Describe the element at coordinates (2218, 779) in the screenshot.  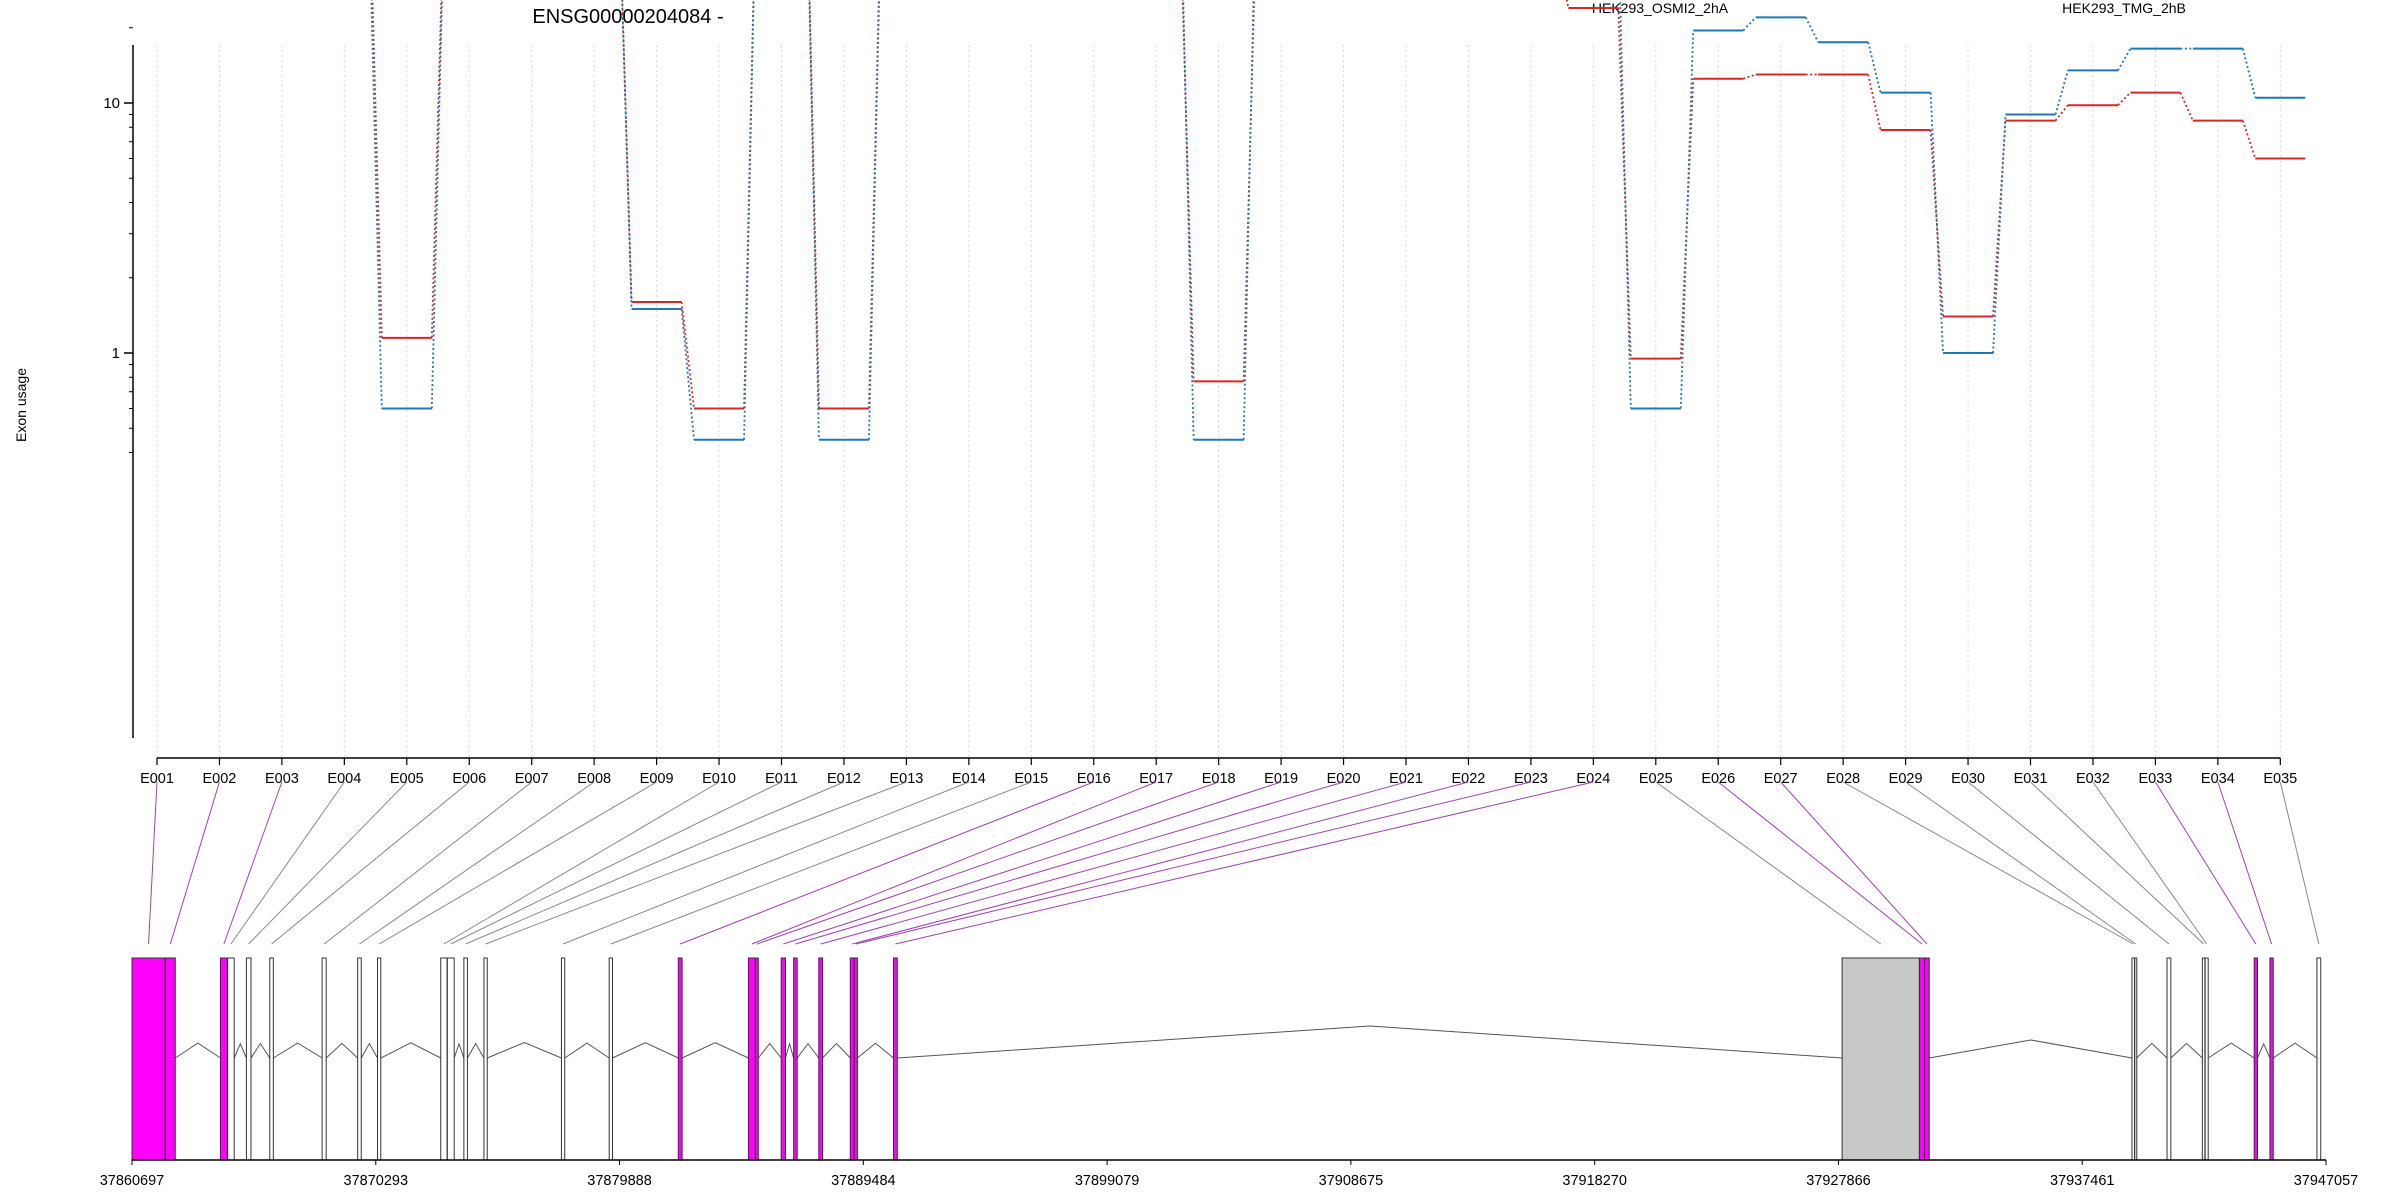
I see `x-tick-label: E034` at that location.